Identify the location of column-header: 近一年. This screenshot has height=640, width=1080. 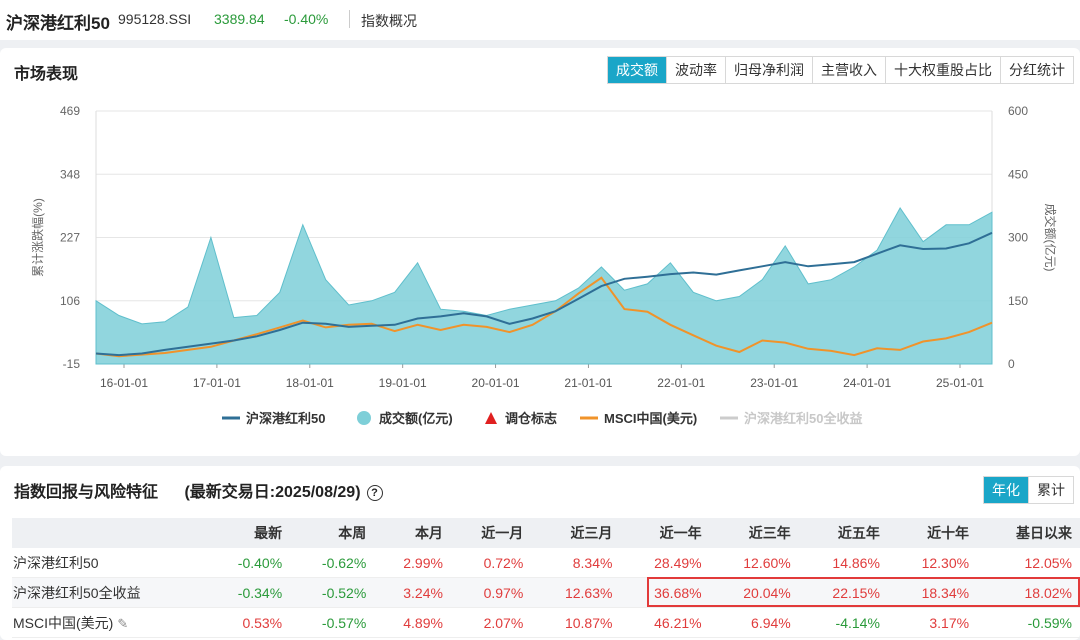
(665, 533).